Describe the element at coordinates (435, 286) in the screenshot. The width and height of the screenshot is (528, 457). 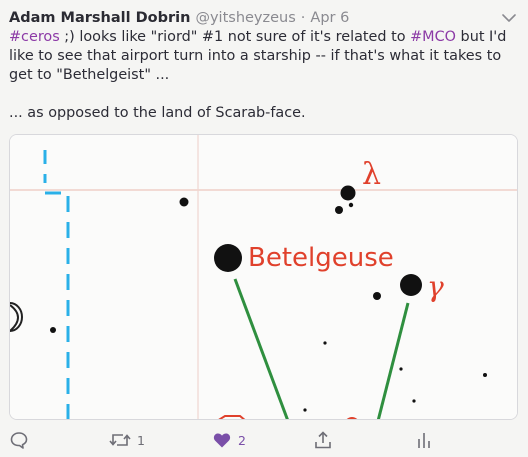
I see `label-gamma: γ` at that location.